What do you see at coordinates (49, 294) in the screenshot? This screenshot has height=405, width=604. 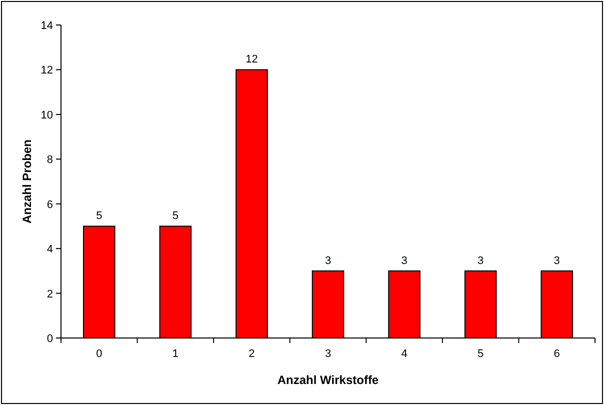 I see `y-tick-label: 2` at bounding box center [49, 294].